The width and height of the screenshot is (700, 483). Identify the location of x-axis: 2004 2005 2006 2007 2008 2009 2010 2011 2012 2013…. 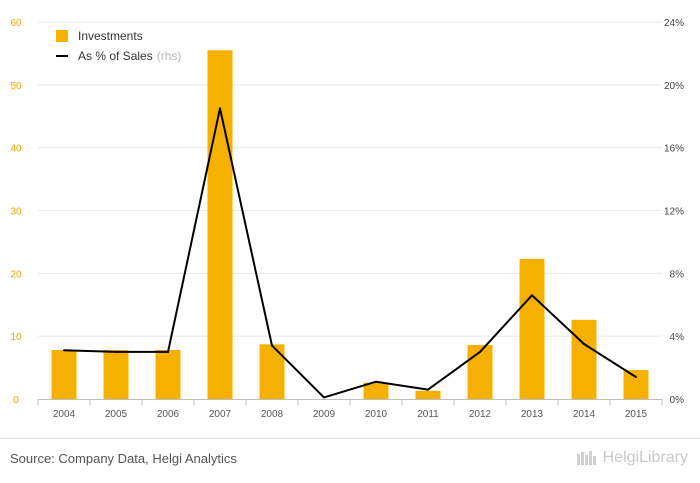
(350, 409).